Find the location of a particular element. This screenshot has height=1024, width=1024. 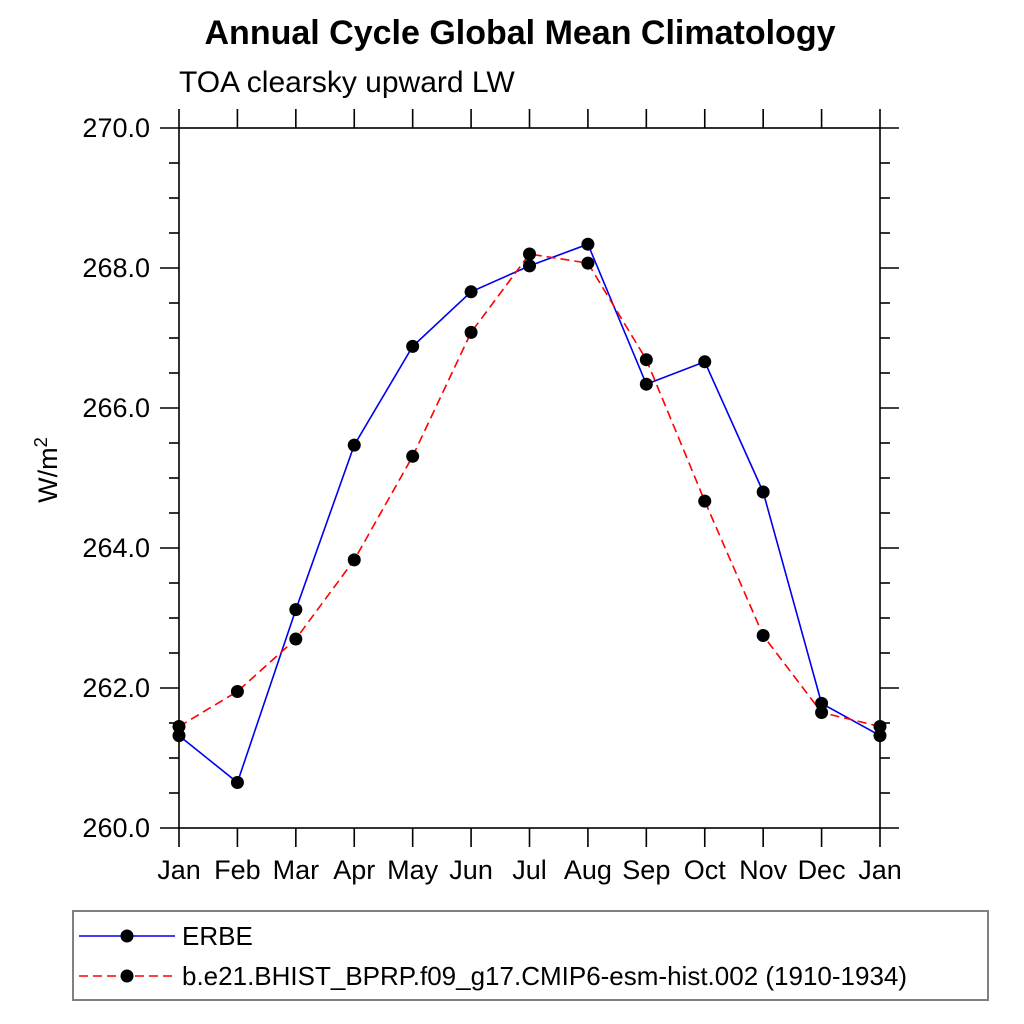

x-tick-label: Mar is located at coordinates (296, 870).